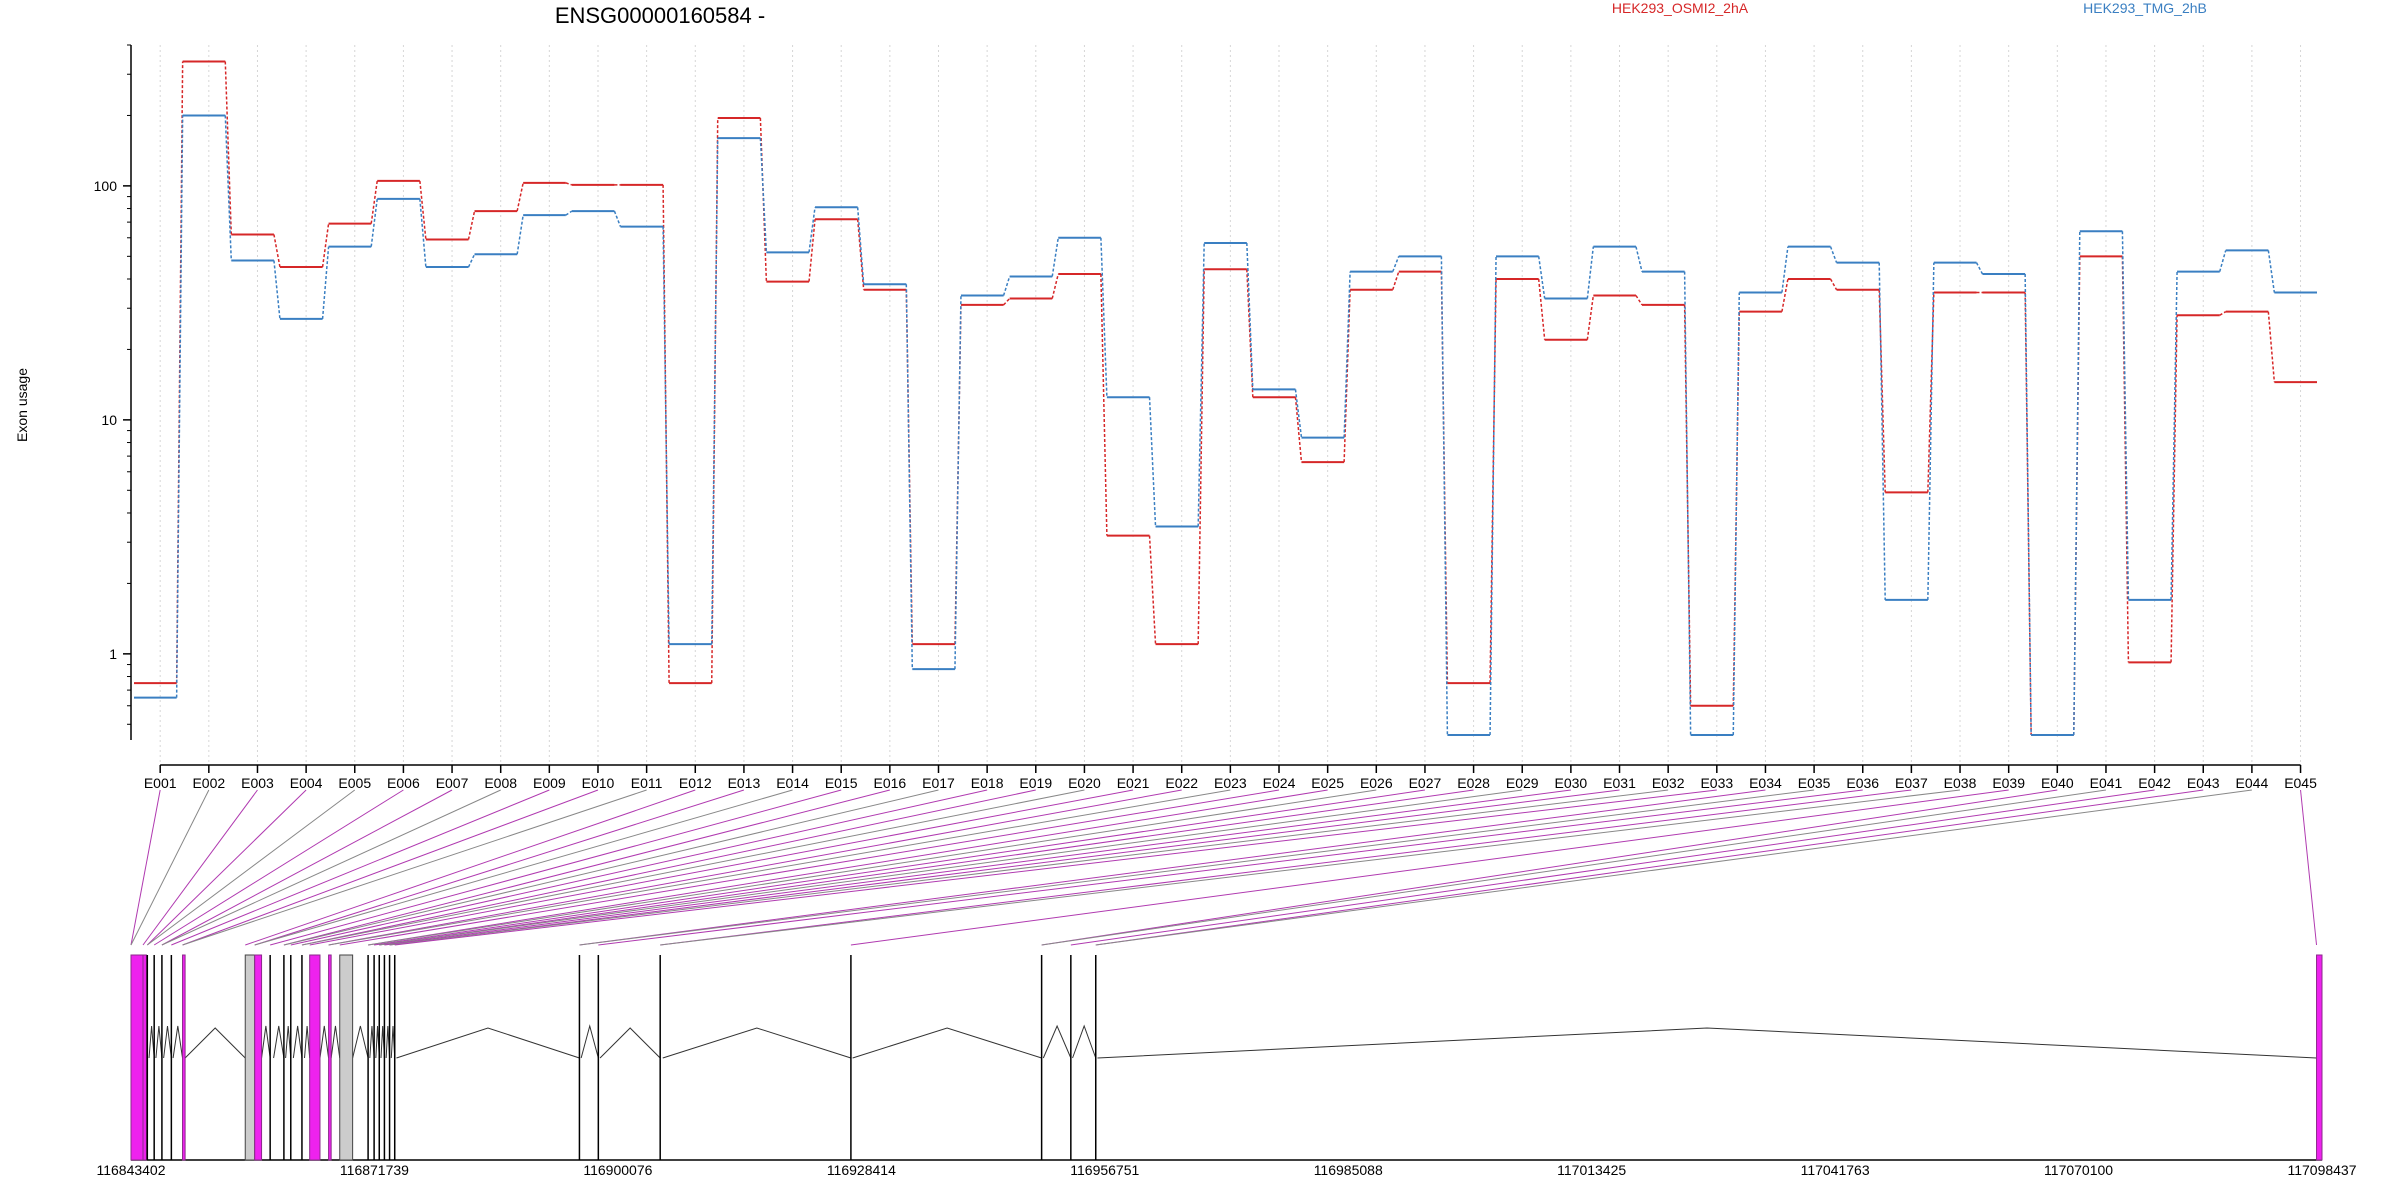  I want to click on genomic-tick-label: 116956751, so click(1104, 1170).